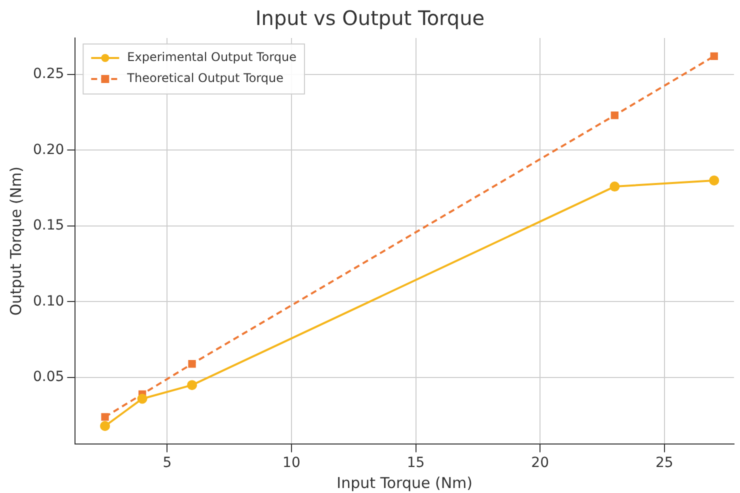  What do you see at coordinates (48, 74) in the screenshot?
I see `y-tick-label: 0.25` at bounding box center [48, 74].